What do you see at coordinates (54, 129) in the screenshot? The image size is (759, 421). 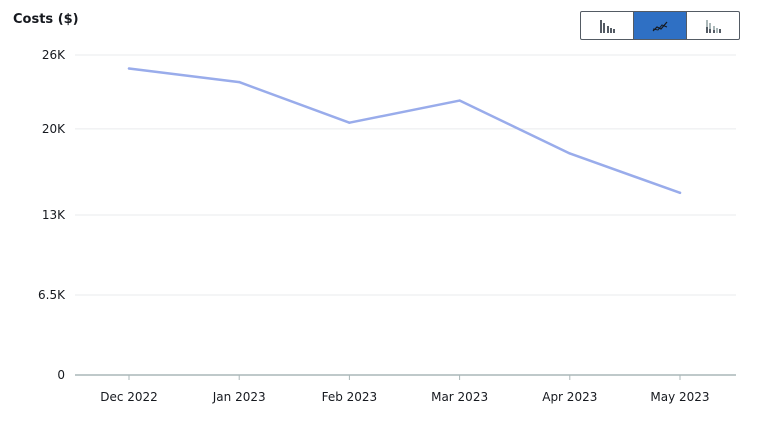 I see `y-tick-label: 20K` at bounding box center [54, 129].